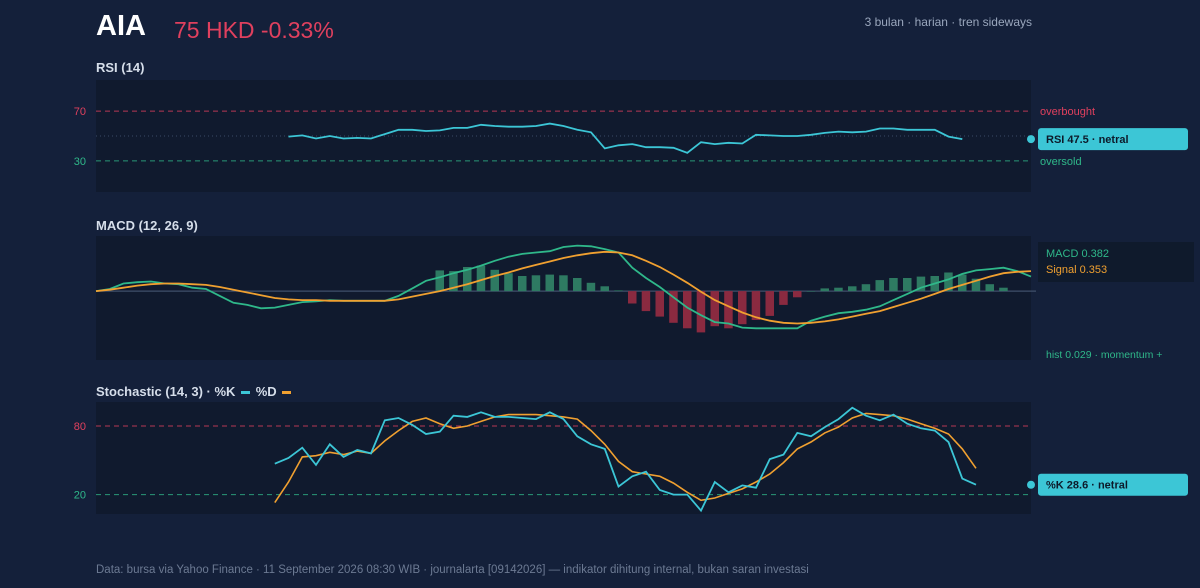 Image resolution: width=1200 pixels, height=588 pixels. Describe the element at coordinates (80, 496) in the screenshot. I see `stoch-tick-20: 20` at that location.